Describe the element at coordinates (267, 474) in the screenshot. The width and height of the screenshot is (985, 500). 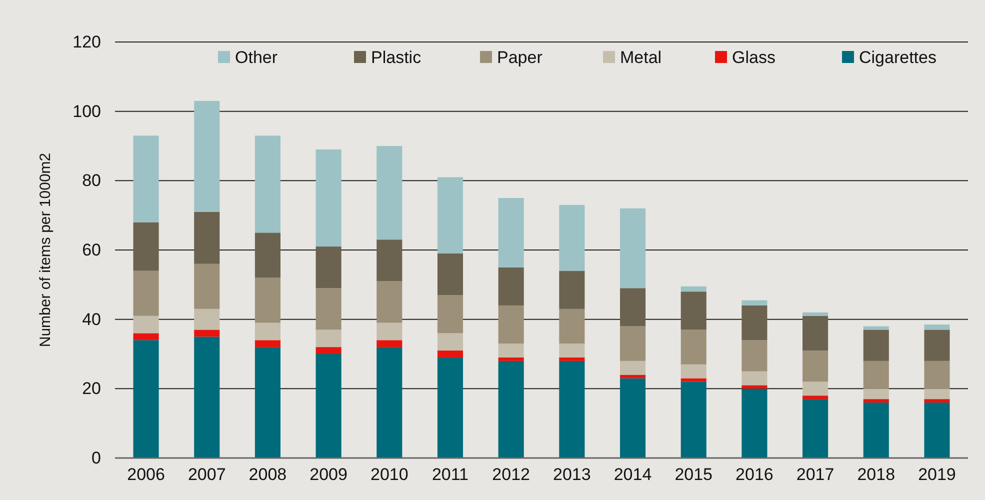
I see `x-tick-label: 2008` at that location.